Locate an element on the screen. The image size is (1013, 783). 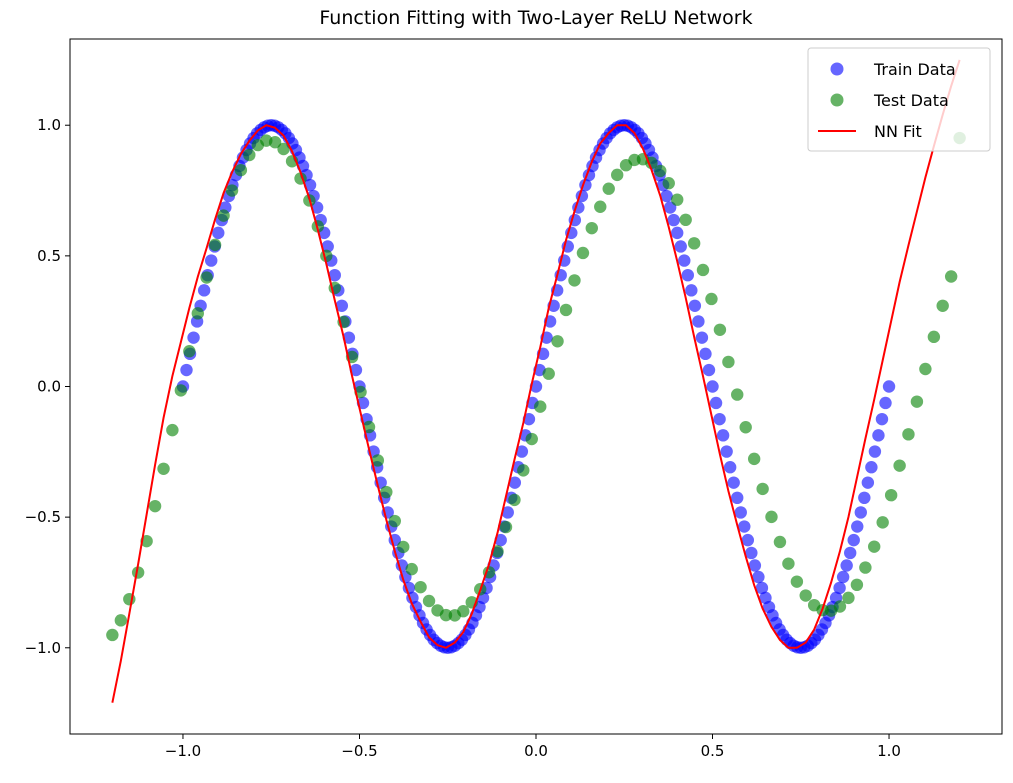
x-axis: −1.0 −0.5 0.0 0.5 1.0 is located at coordinates (533, 747).